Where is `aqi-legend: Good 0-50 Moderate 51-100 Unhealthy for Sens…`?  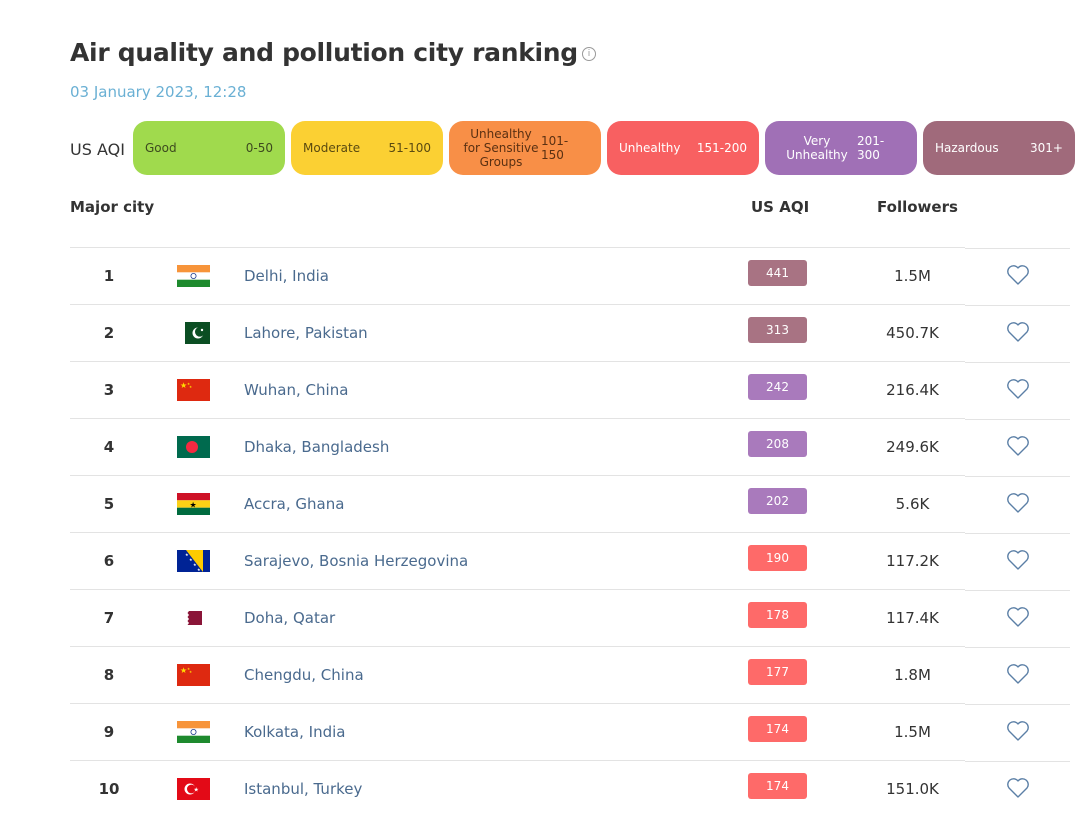
aqi-legend: Good 0-50 Moderate 51-100 Unhealthy for Sens… is located at coordinates (604, 148).